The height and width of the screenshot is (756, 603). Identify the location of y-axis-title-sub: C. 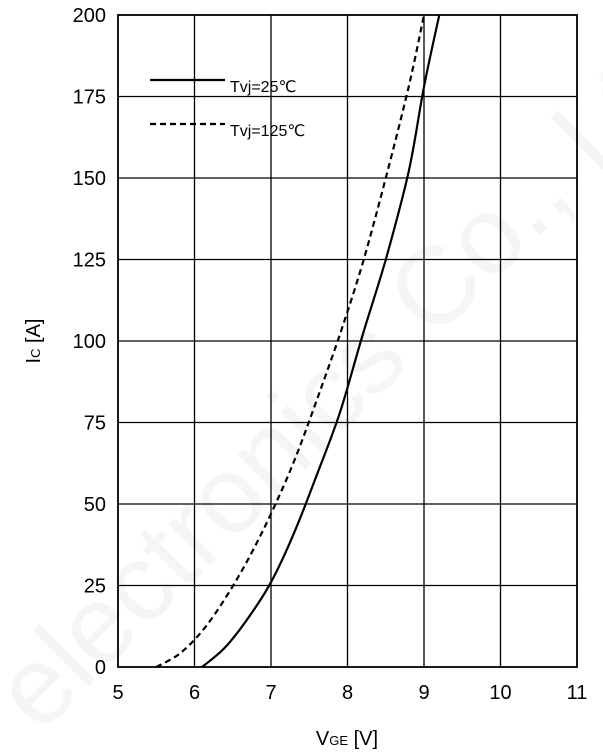
(35, 353).